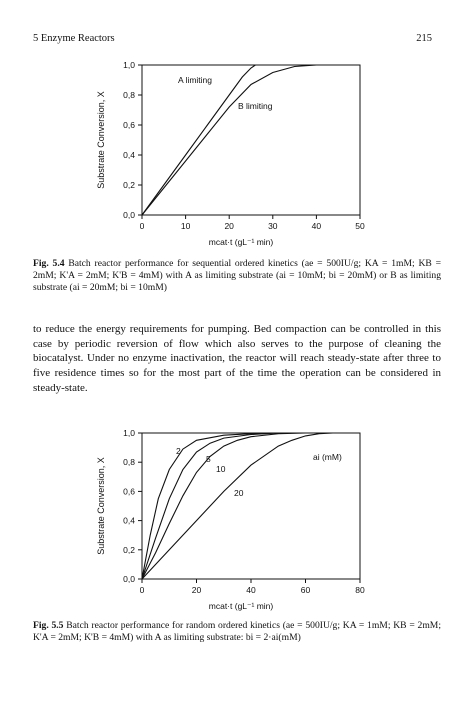 The width and height of the screenshot is (474, 718). What do you see at coordinates (208, 459) in the screenshot?
I see `series-label: 5` at bounding box center [208, 459].